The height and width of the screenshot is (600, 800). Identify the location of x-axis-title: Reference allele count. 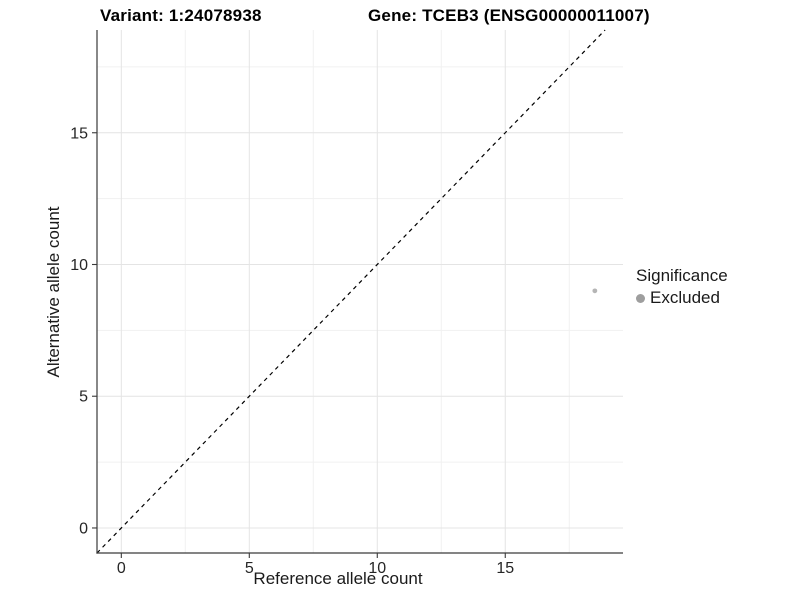
(338, 578).